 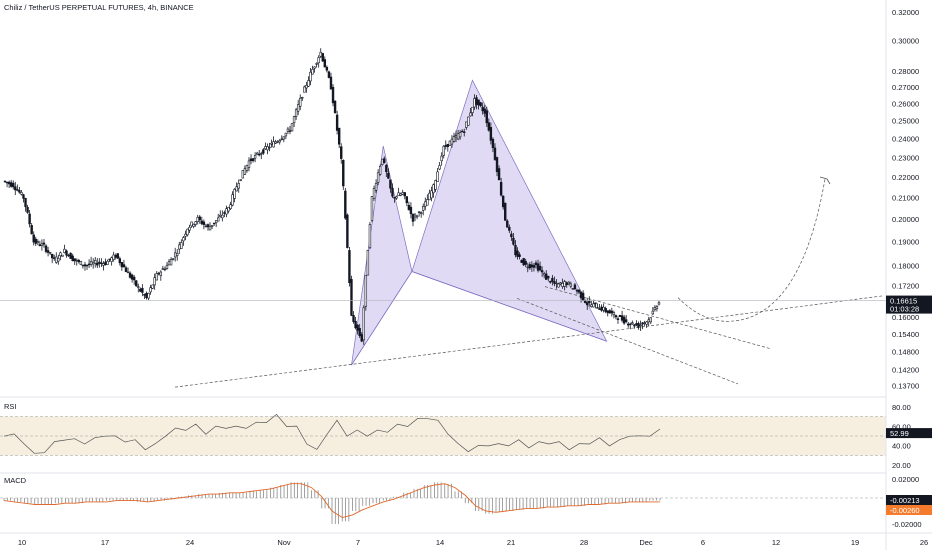 I want to click on price-tick-label: 0.20000, so click(x=905, y=219).